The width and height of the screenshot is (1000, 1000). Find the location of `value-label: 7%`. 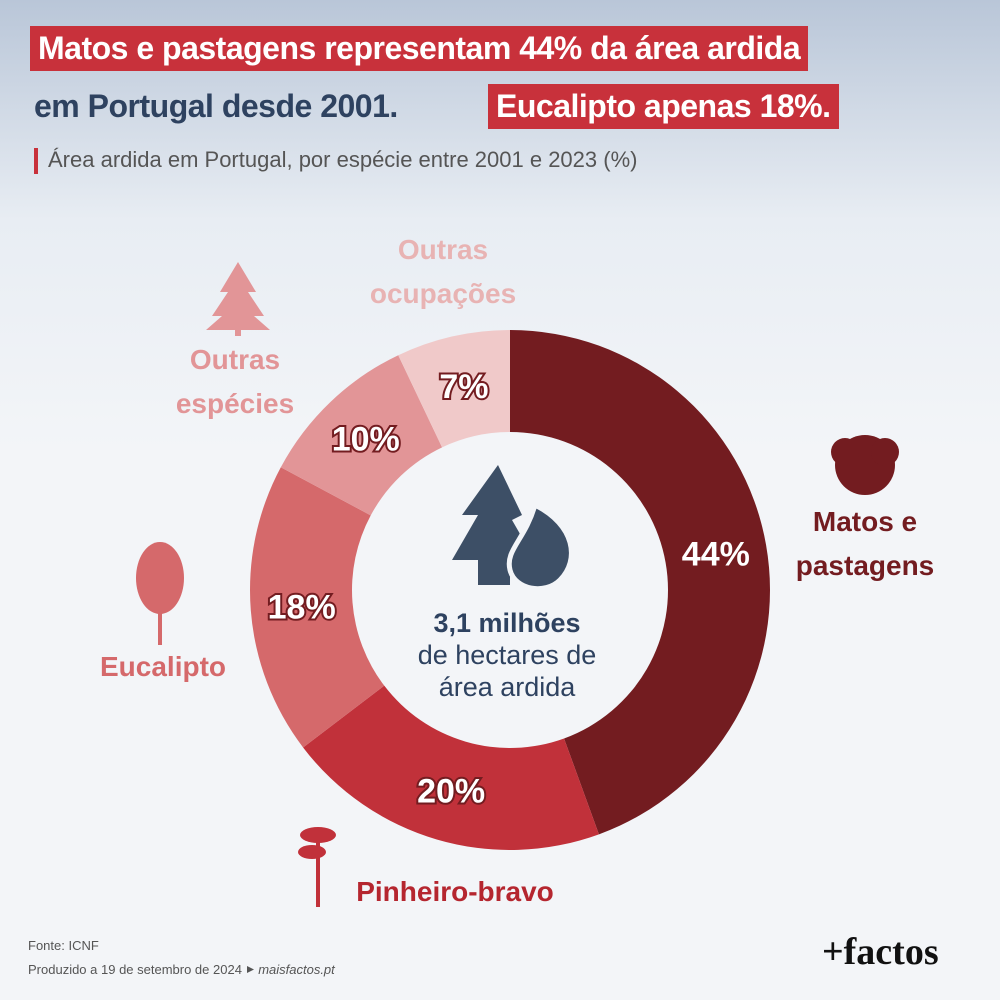

value-label: 7% is located at coordinates (463, 387).